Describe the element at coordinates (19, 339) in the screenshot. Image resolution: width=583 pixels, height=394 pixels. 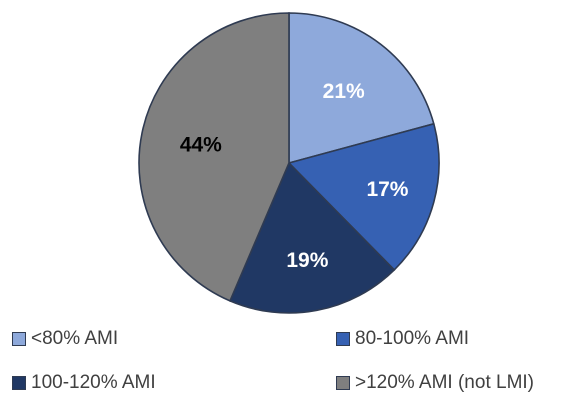
I see `legend-swatch-lt80` at that location.